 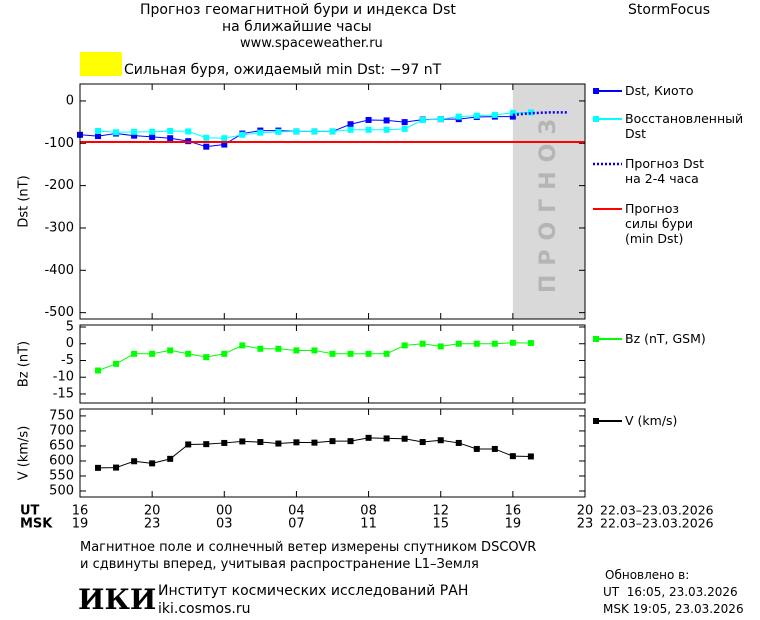 I want to click on x-tick-label: 12, so click(x=440, y=511).